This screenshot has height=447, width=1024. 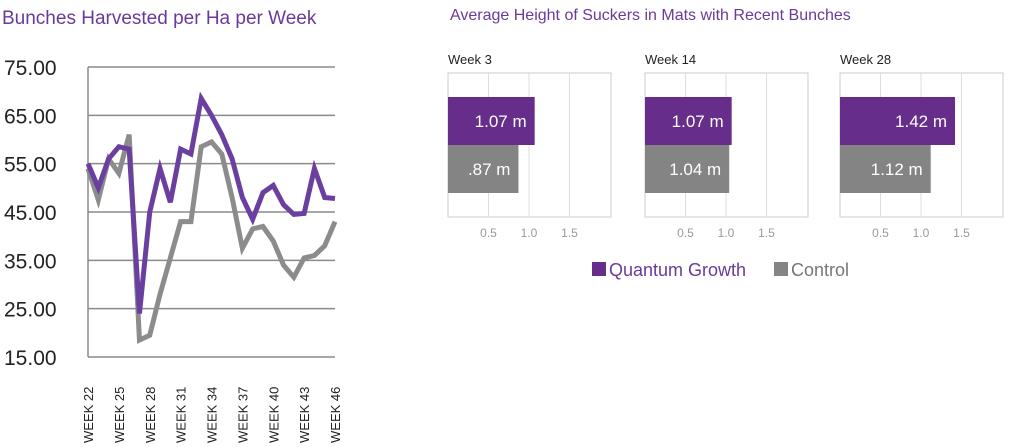 I want to click on bar-panel: Week 28 0.5 1.0 1.5 1.42 m 1.12 m, so click(x=921, y=146).